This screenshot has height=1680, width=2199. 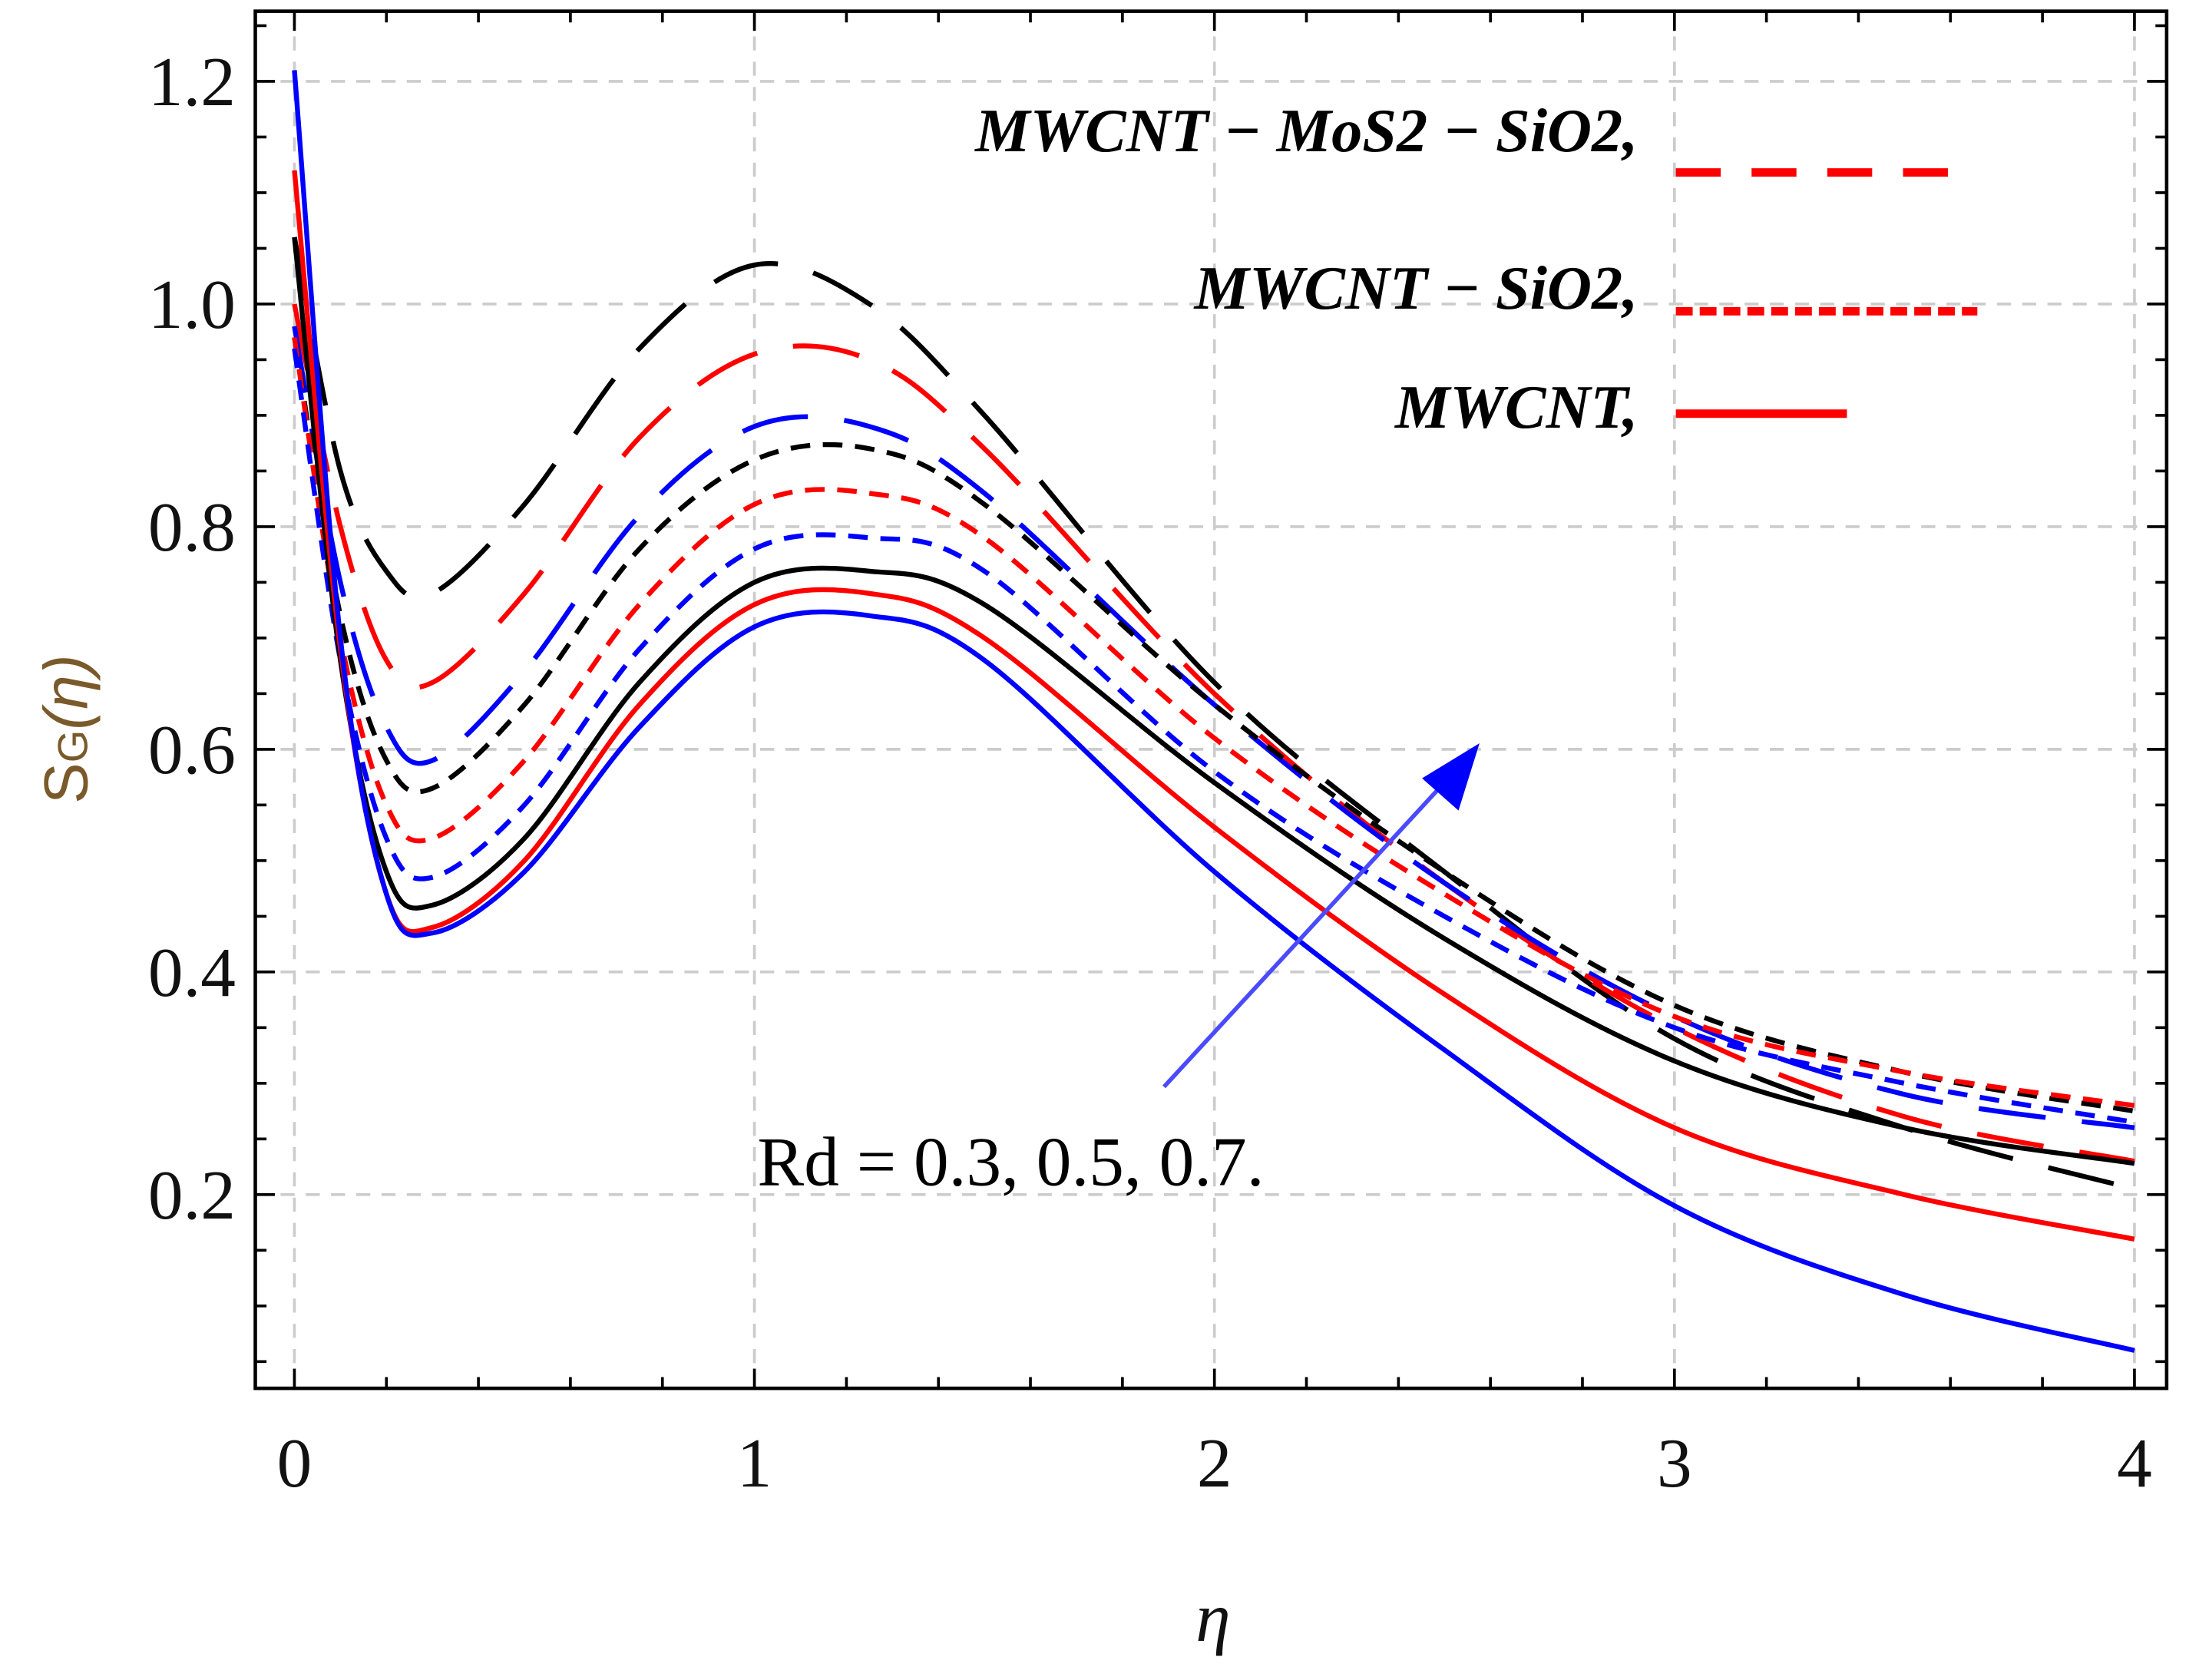 What do you see at coordinates (1305, 935) in the screenshot?
I see `annotation-arrow-line` at bounding box center [1305, 935].